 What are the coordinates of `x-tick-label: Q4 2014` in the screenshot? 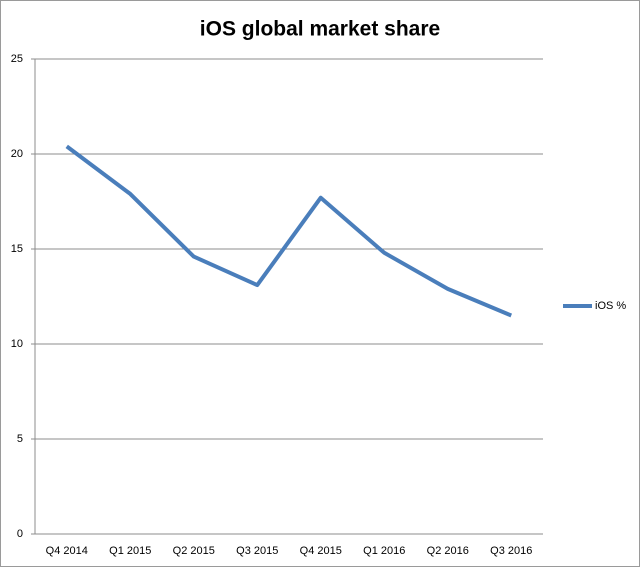 It's located at (67, 551).